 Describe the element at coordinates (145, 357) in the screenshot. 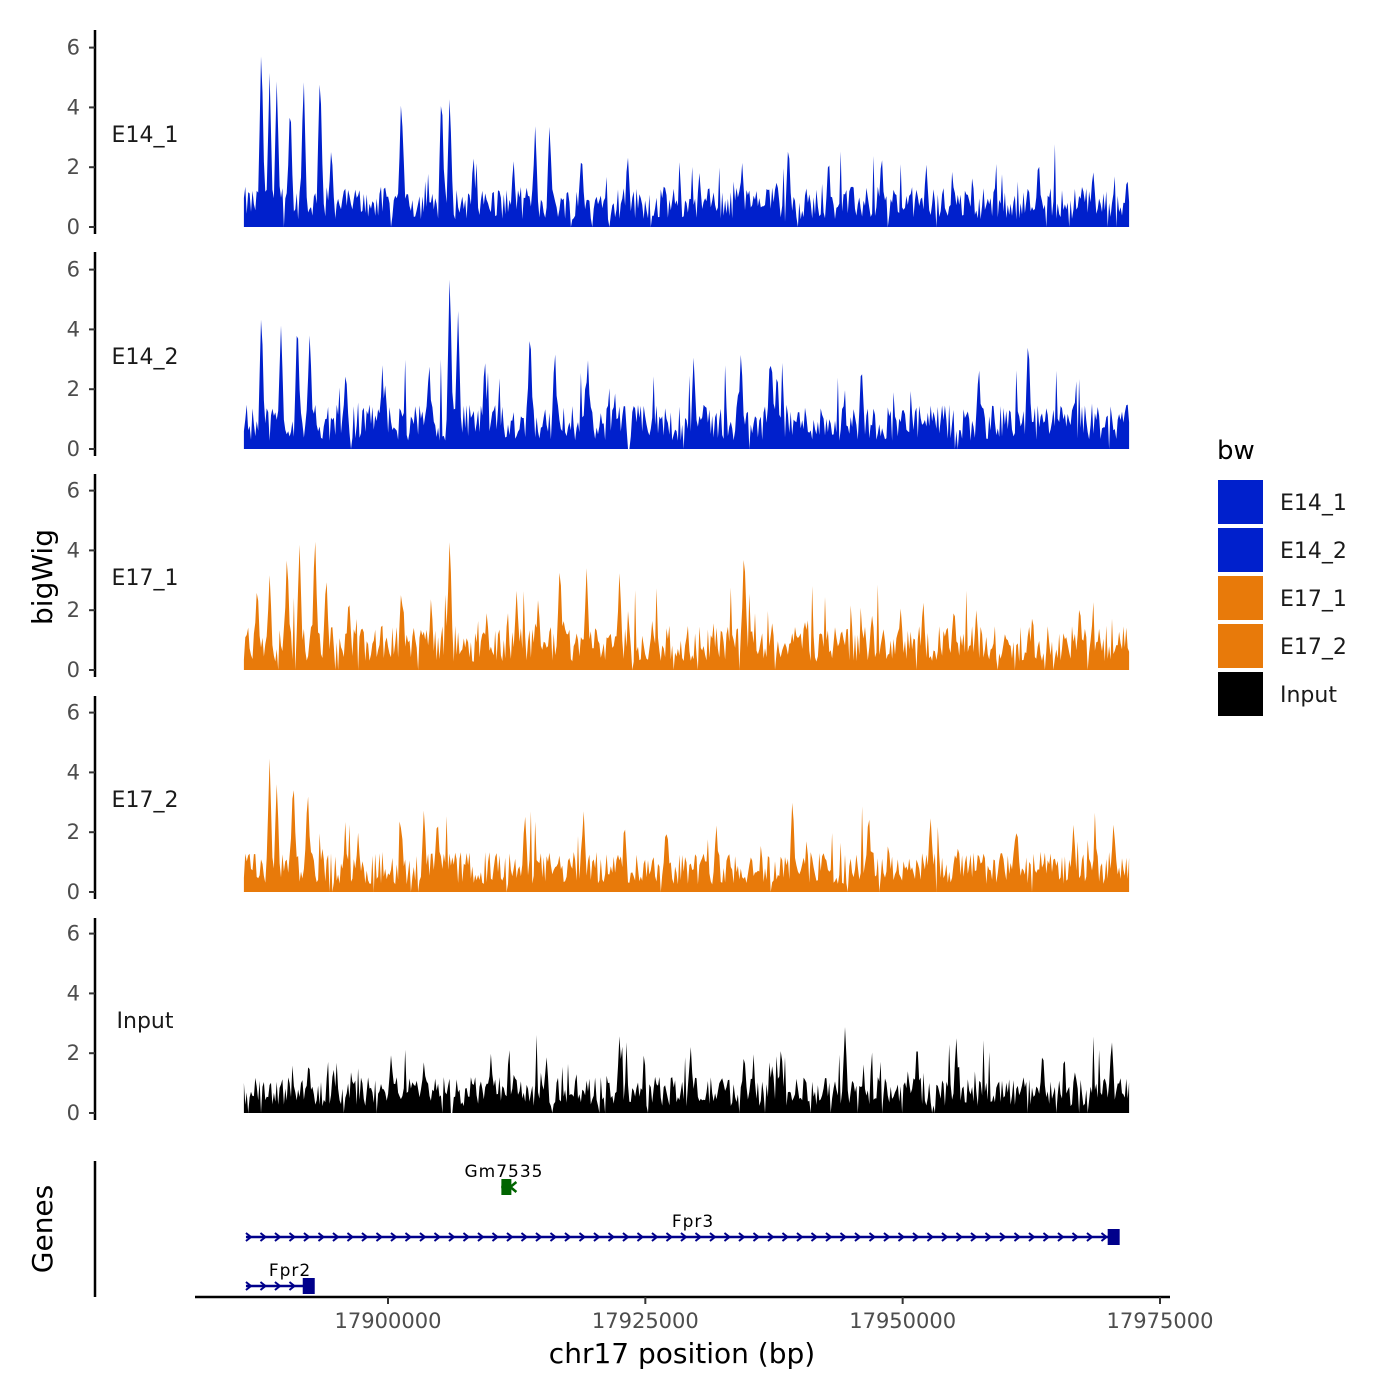

I see `track-label: E14_2` at that location.